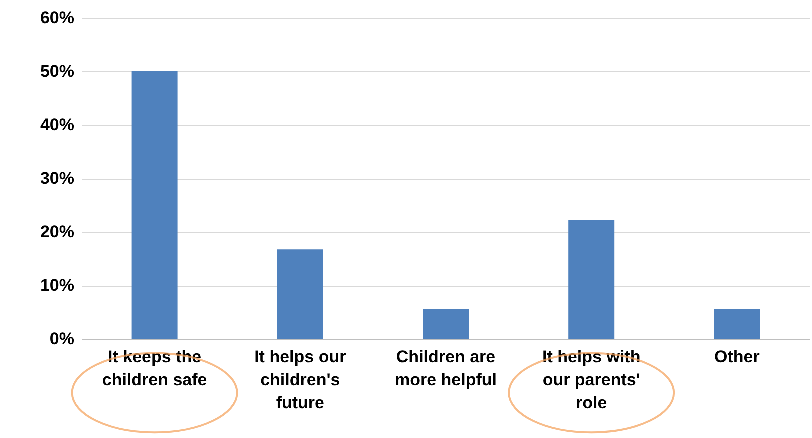 The height and width of the screenshot is (438, 812). What do you see at coordinates (57, 178) in the screenshot?
I see `y-tick-label: 30%` at bounding box center [57, 178].